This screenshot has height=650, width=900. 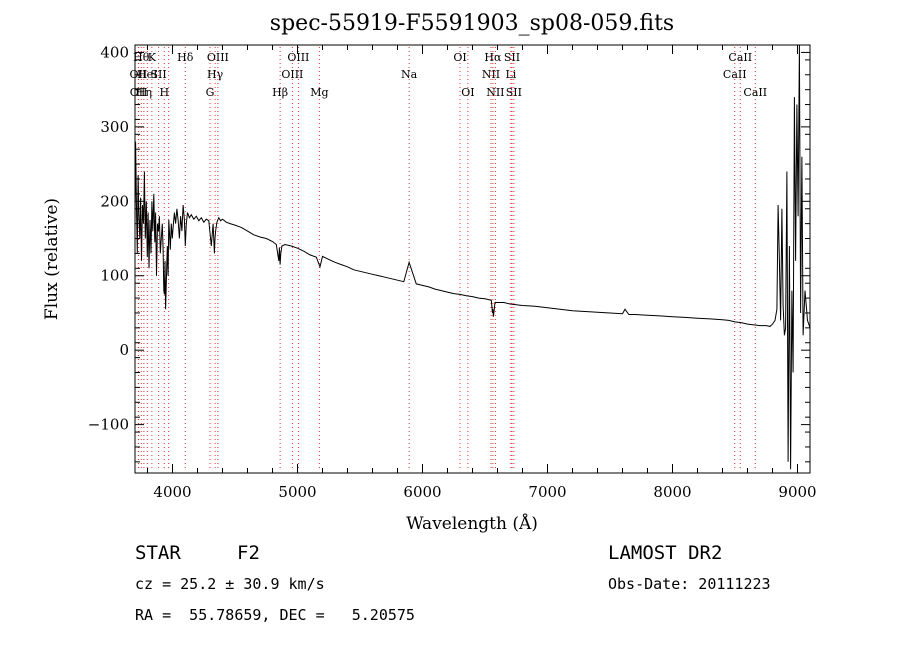 What do you see at coordinates (740, 57) in the screenshot?
I see `line-label-27: CaII` at bounding box center [740, 57].